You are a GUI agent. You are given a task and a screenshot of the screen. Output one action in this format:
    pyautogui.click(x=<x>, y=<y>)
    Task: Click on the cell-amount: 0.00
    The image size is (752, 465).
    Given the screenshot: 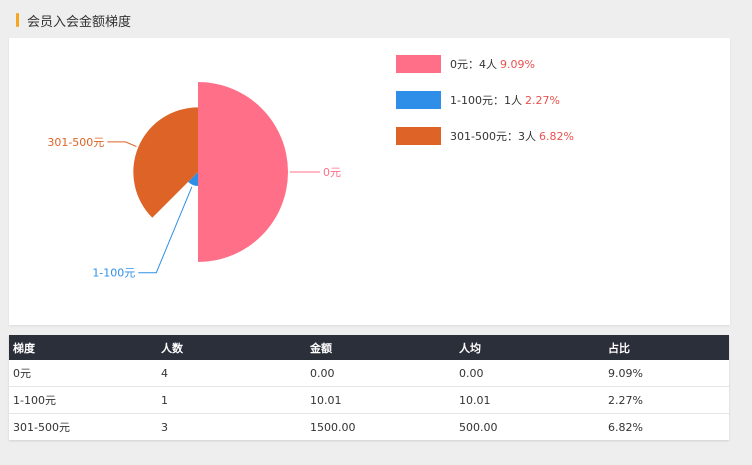 What is the action you would take?
    pyautogui.click(x=380, y=373)
    